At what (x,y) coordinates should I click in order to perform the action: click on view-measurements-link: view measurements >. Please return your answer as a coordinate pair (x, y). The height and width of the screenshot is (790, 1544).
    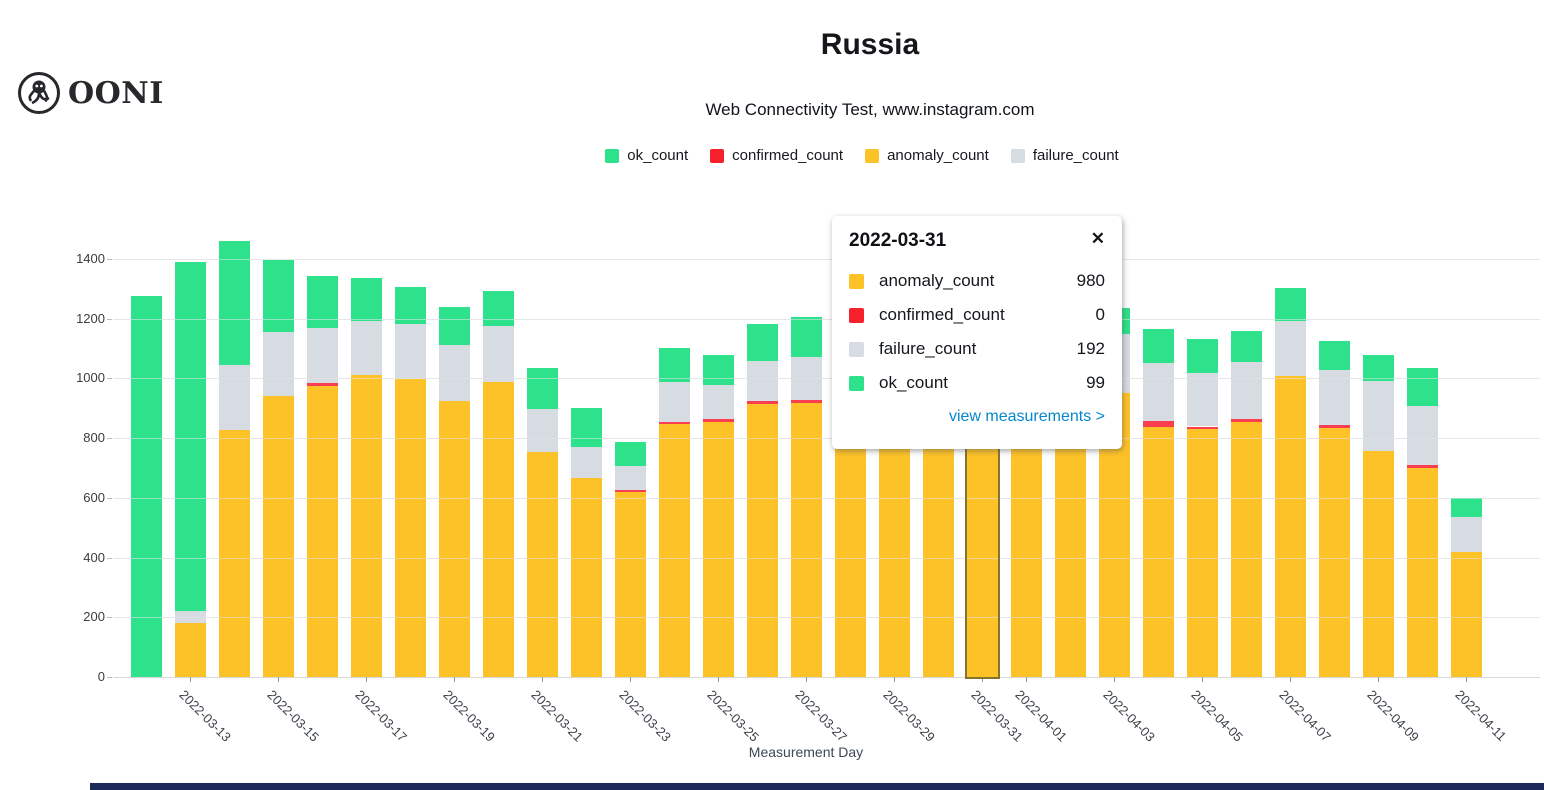
    Looking at the image, I should click on (1026, 416).